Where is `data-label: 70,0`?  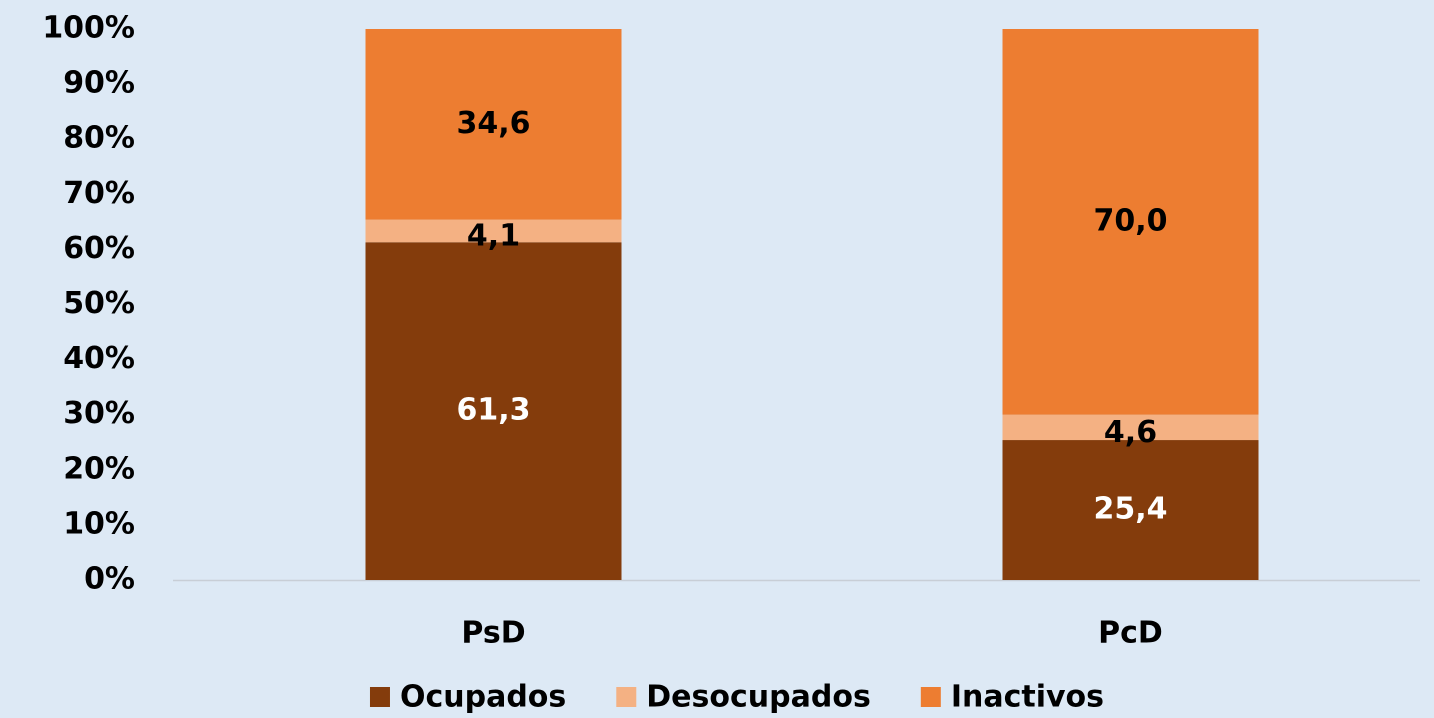
data-label: 70,0 is located at coordinates (1130, 220).